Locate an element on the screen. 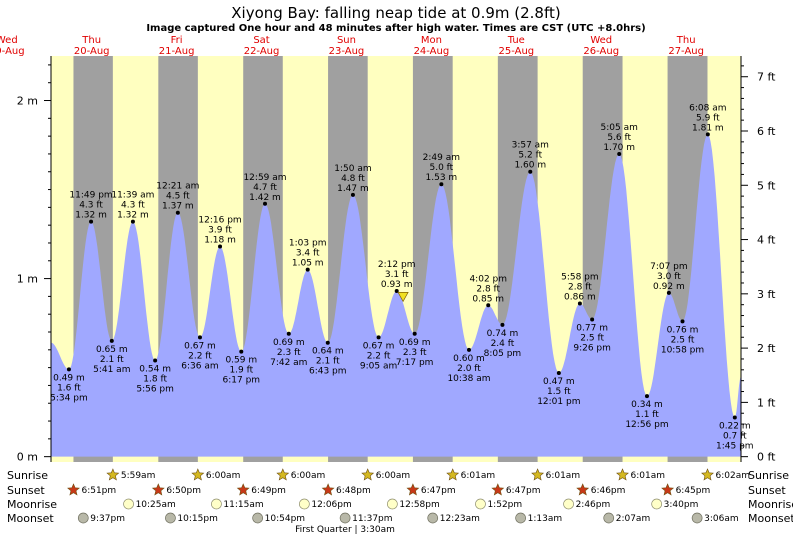 This screenshot has width=793, height=537. day-date-label: 27-Aug is located at coordinates (686, 51).